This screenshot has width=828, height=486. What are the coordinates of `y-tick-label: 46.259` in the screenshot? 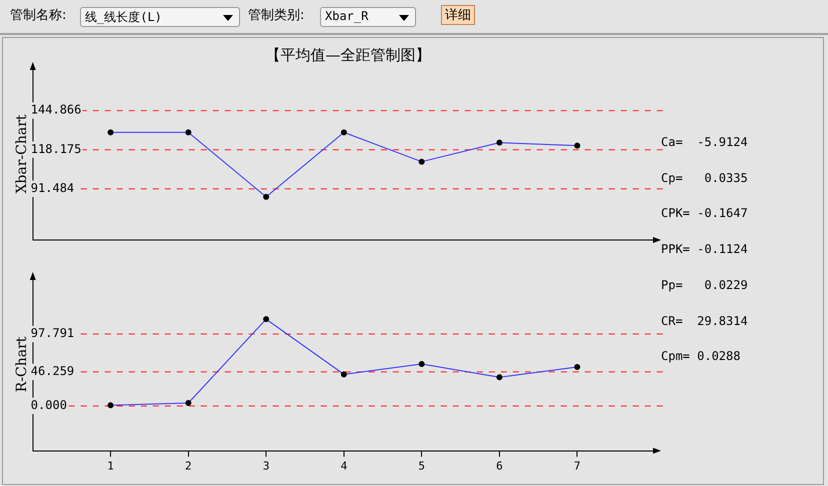 It's located at (52, 371).